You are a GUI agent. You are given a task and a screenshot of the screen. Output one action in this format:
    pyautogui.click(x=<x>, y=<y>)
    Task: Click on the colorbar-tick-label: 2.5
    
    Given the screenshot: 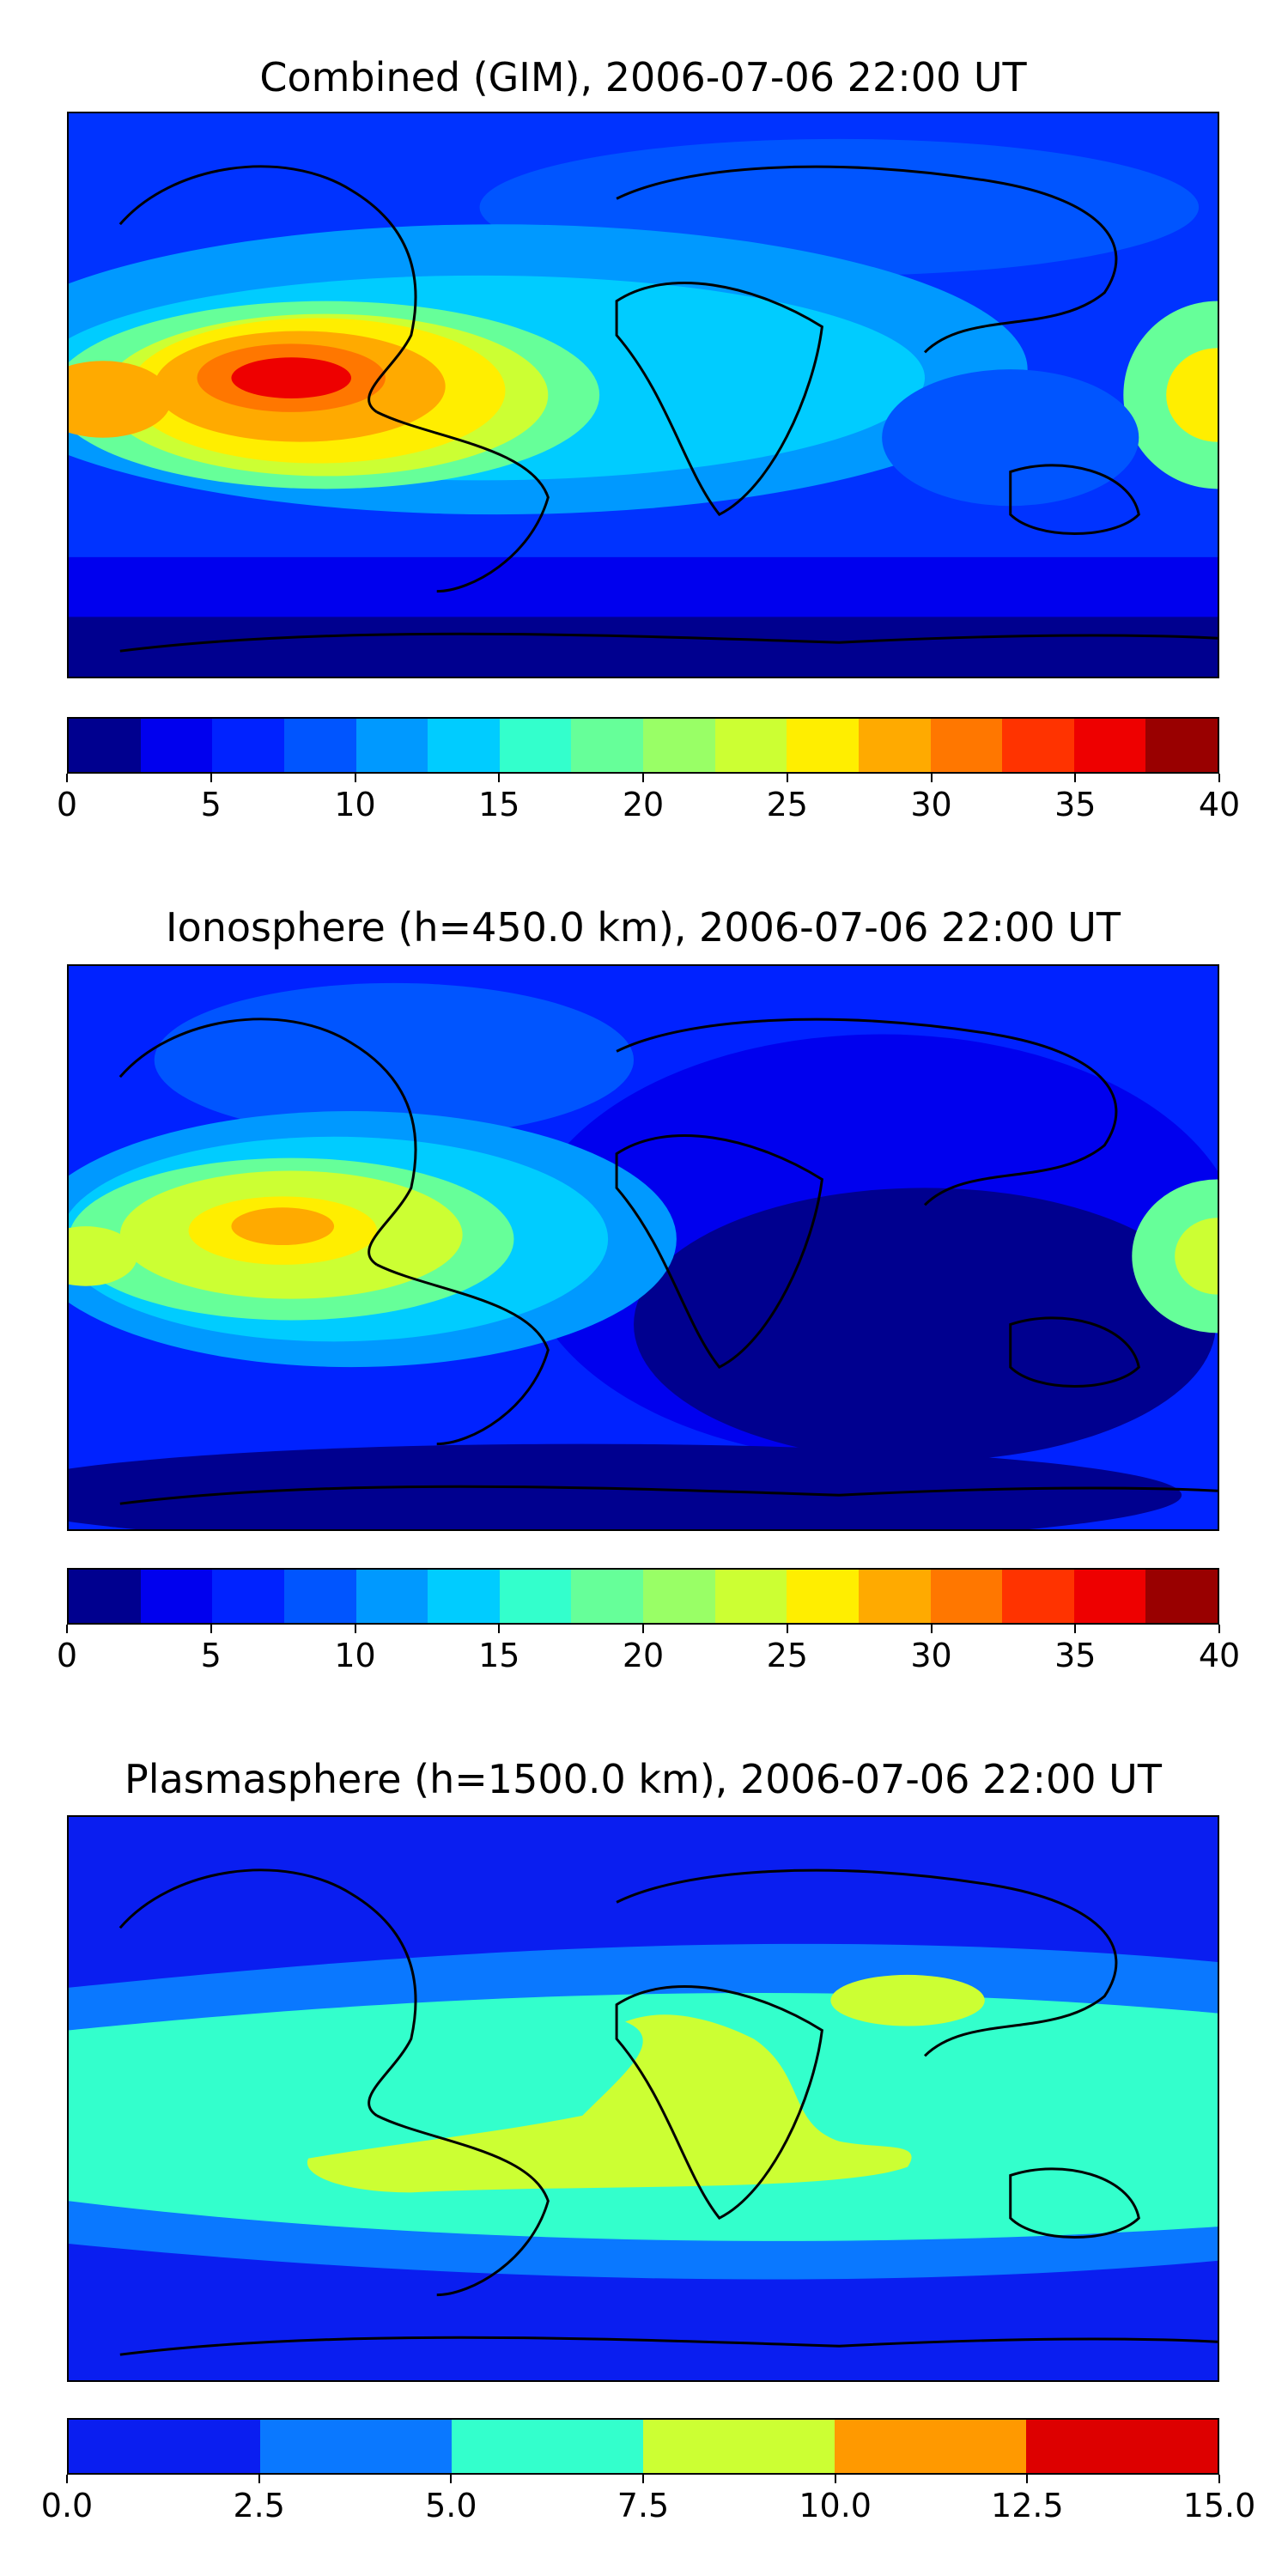 What is the action you would take?
    pyautogui.click(x=259, y=2506)
    